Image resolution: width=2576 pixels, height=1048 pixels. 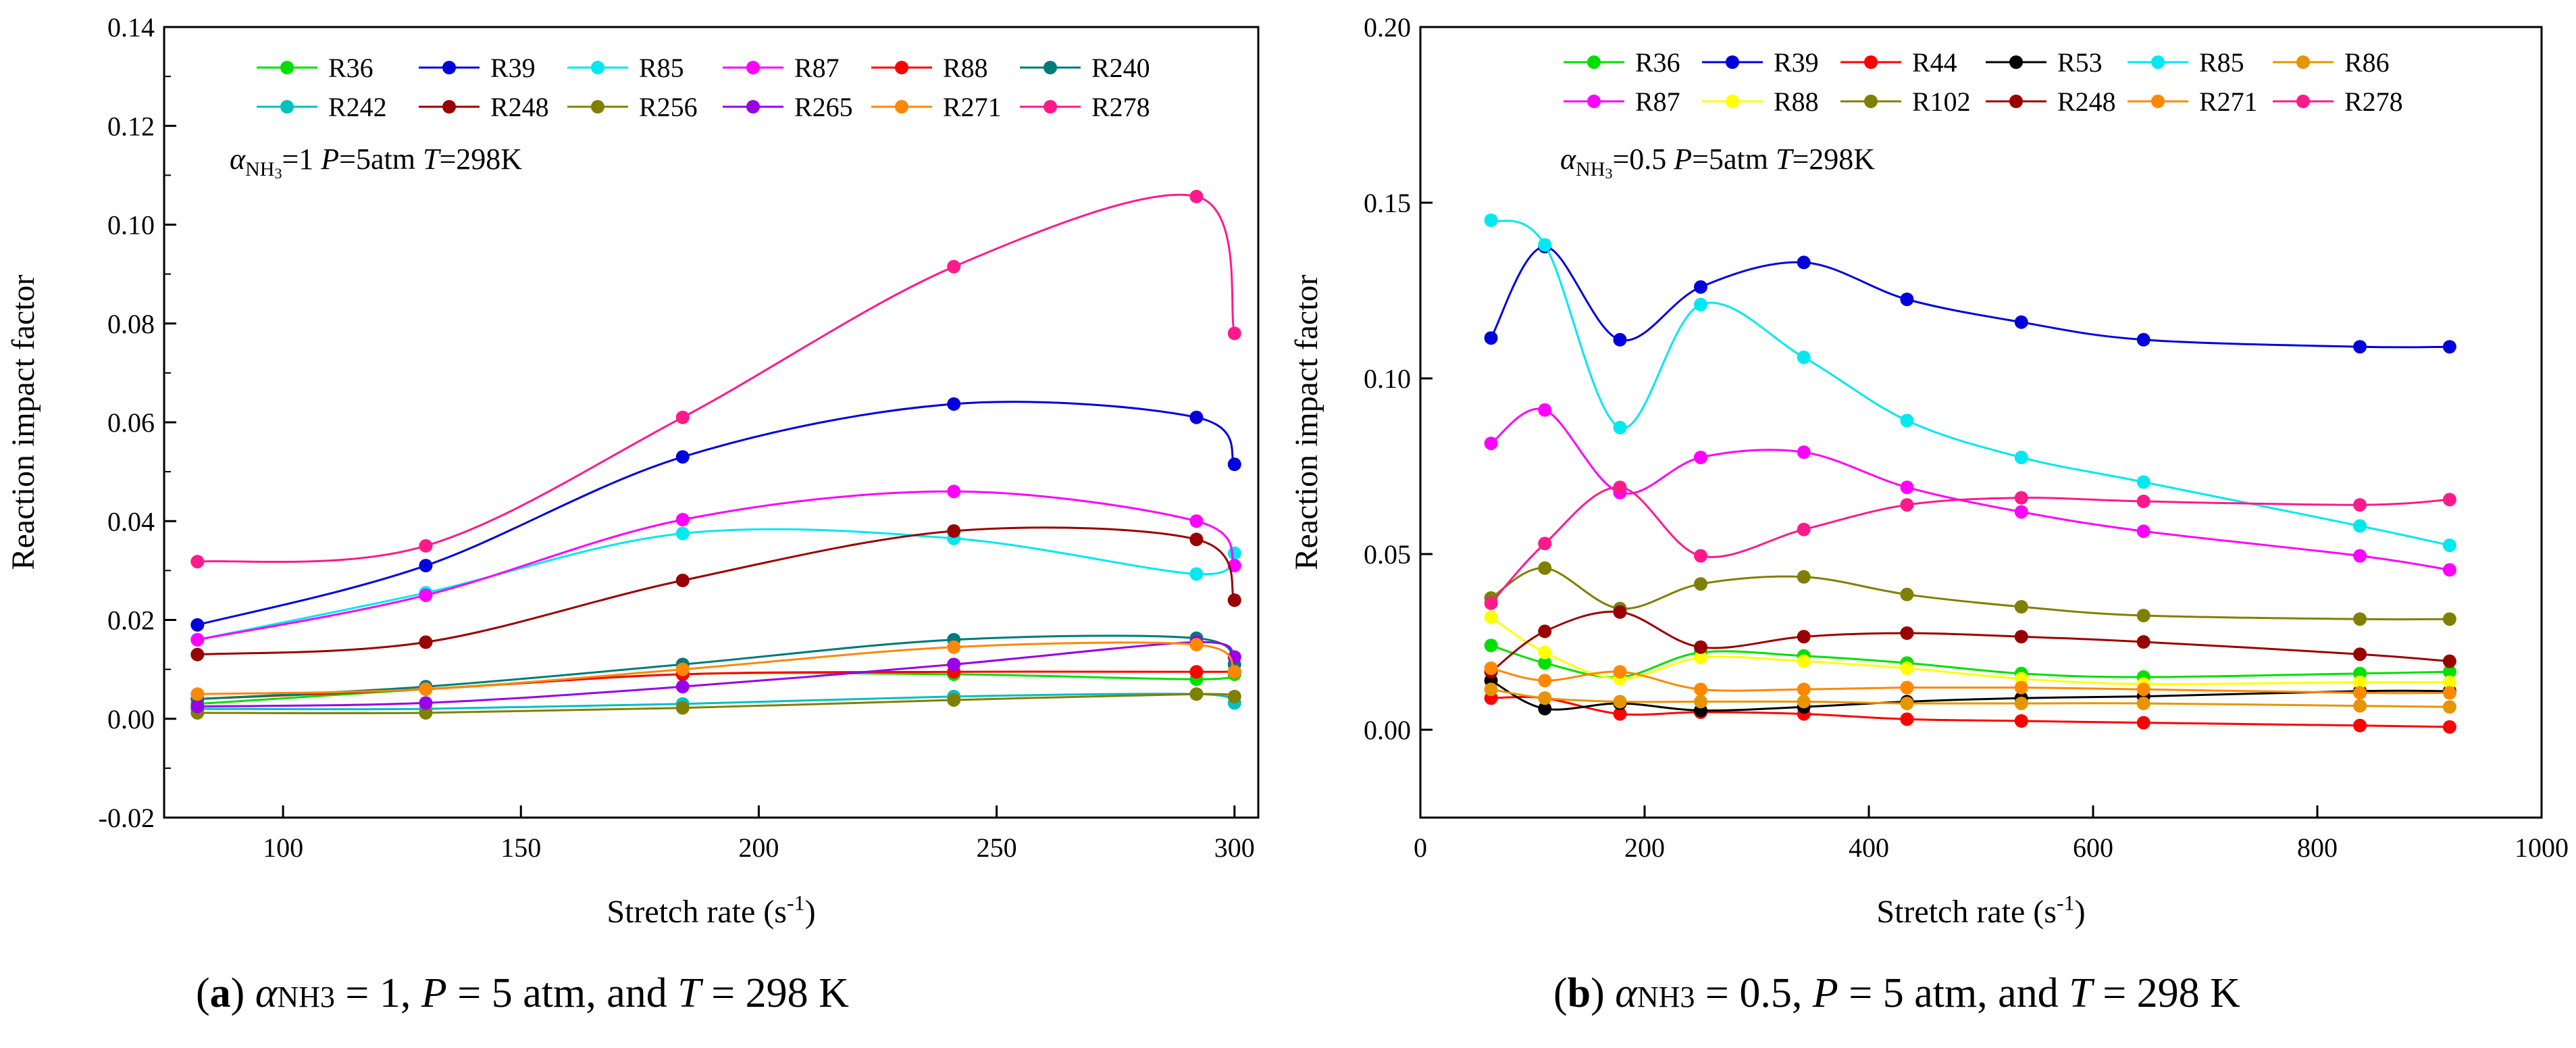 I want to click on legend-label: R88, so click(x=965, y=68).